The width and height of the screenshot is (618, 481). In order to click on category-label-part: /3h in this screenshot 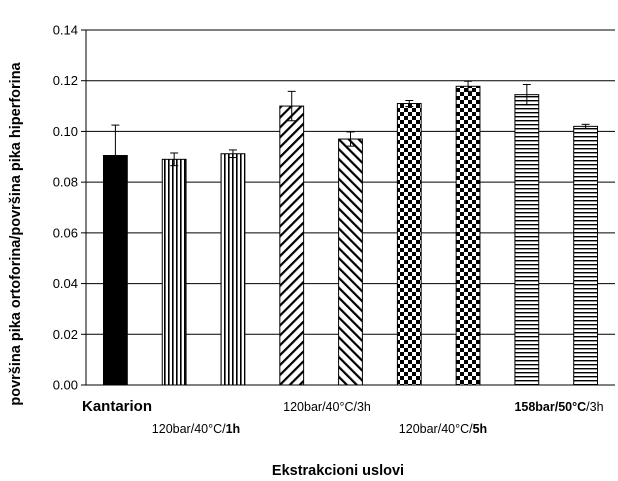, I will do `click(594, 407)`.